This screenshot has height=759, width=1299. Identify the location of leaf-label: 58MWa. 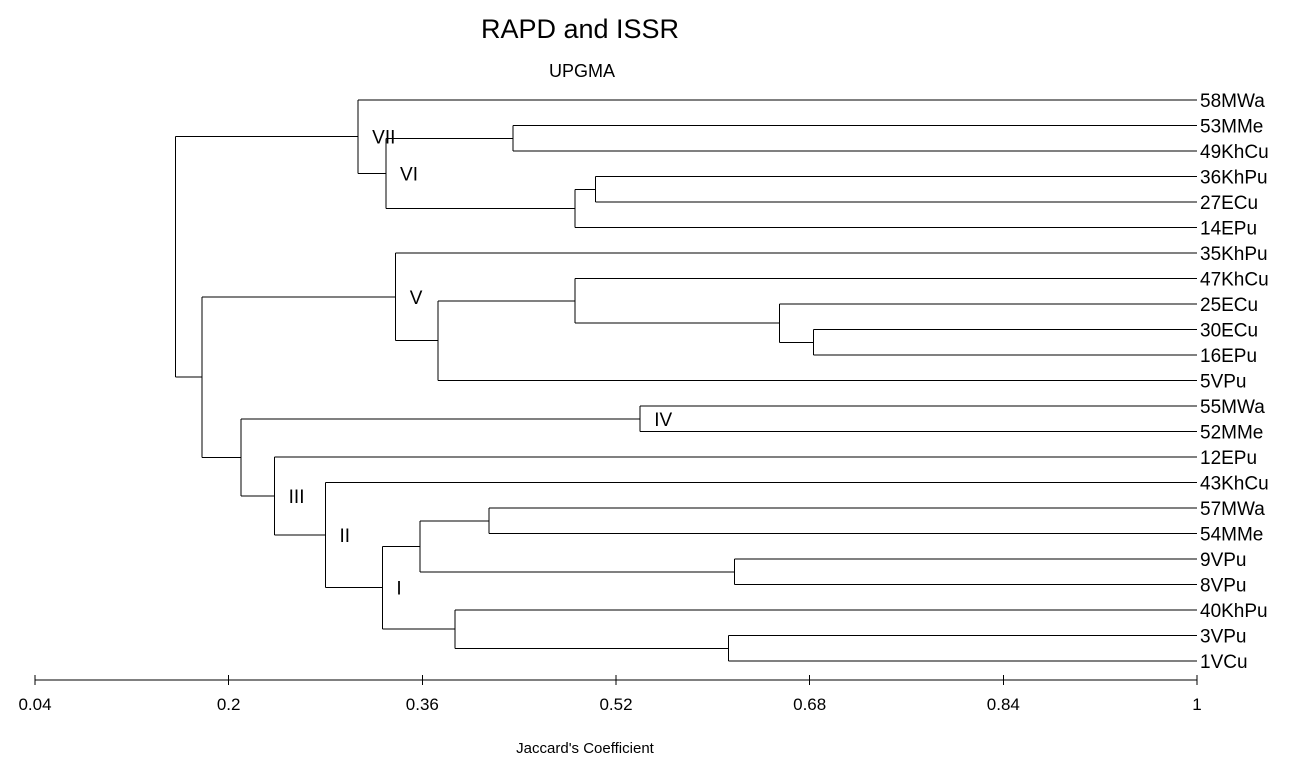
(1232, 101).